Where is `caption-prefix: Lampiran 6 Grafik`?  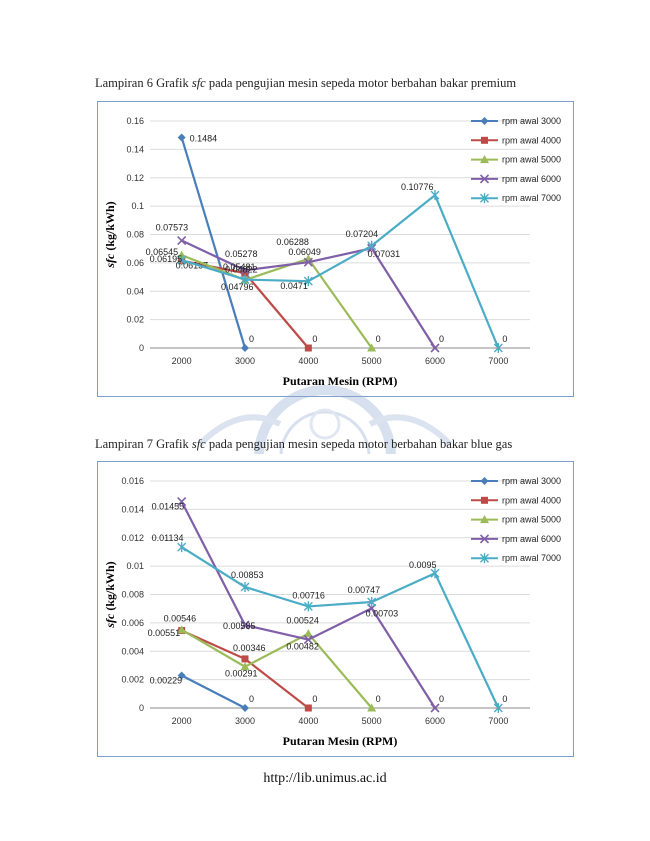 caption-prefix: Lampiran 6 Grafik is located at coordinates (143, 83).